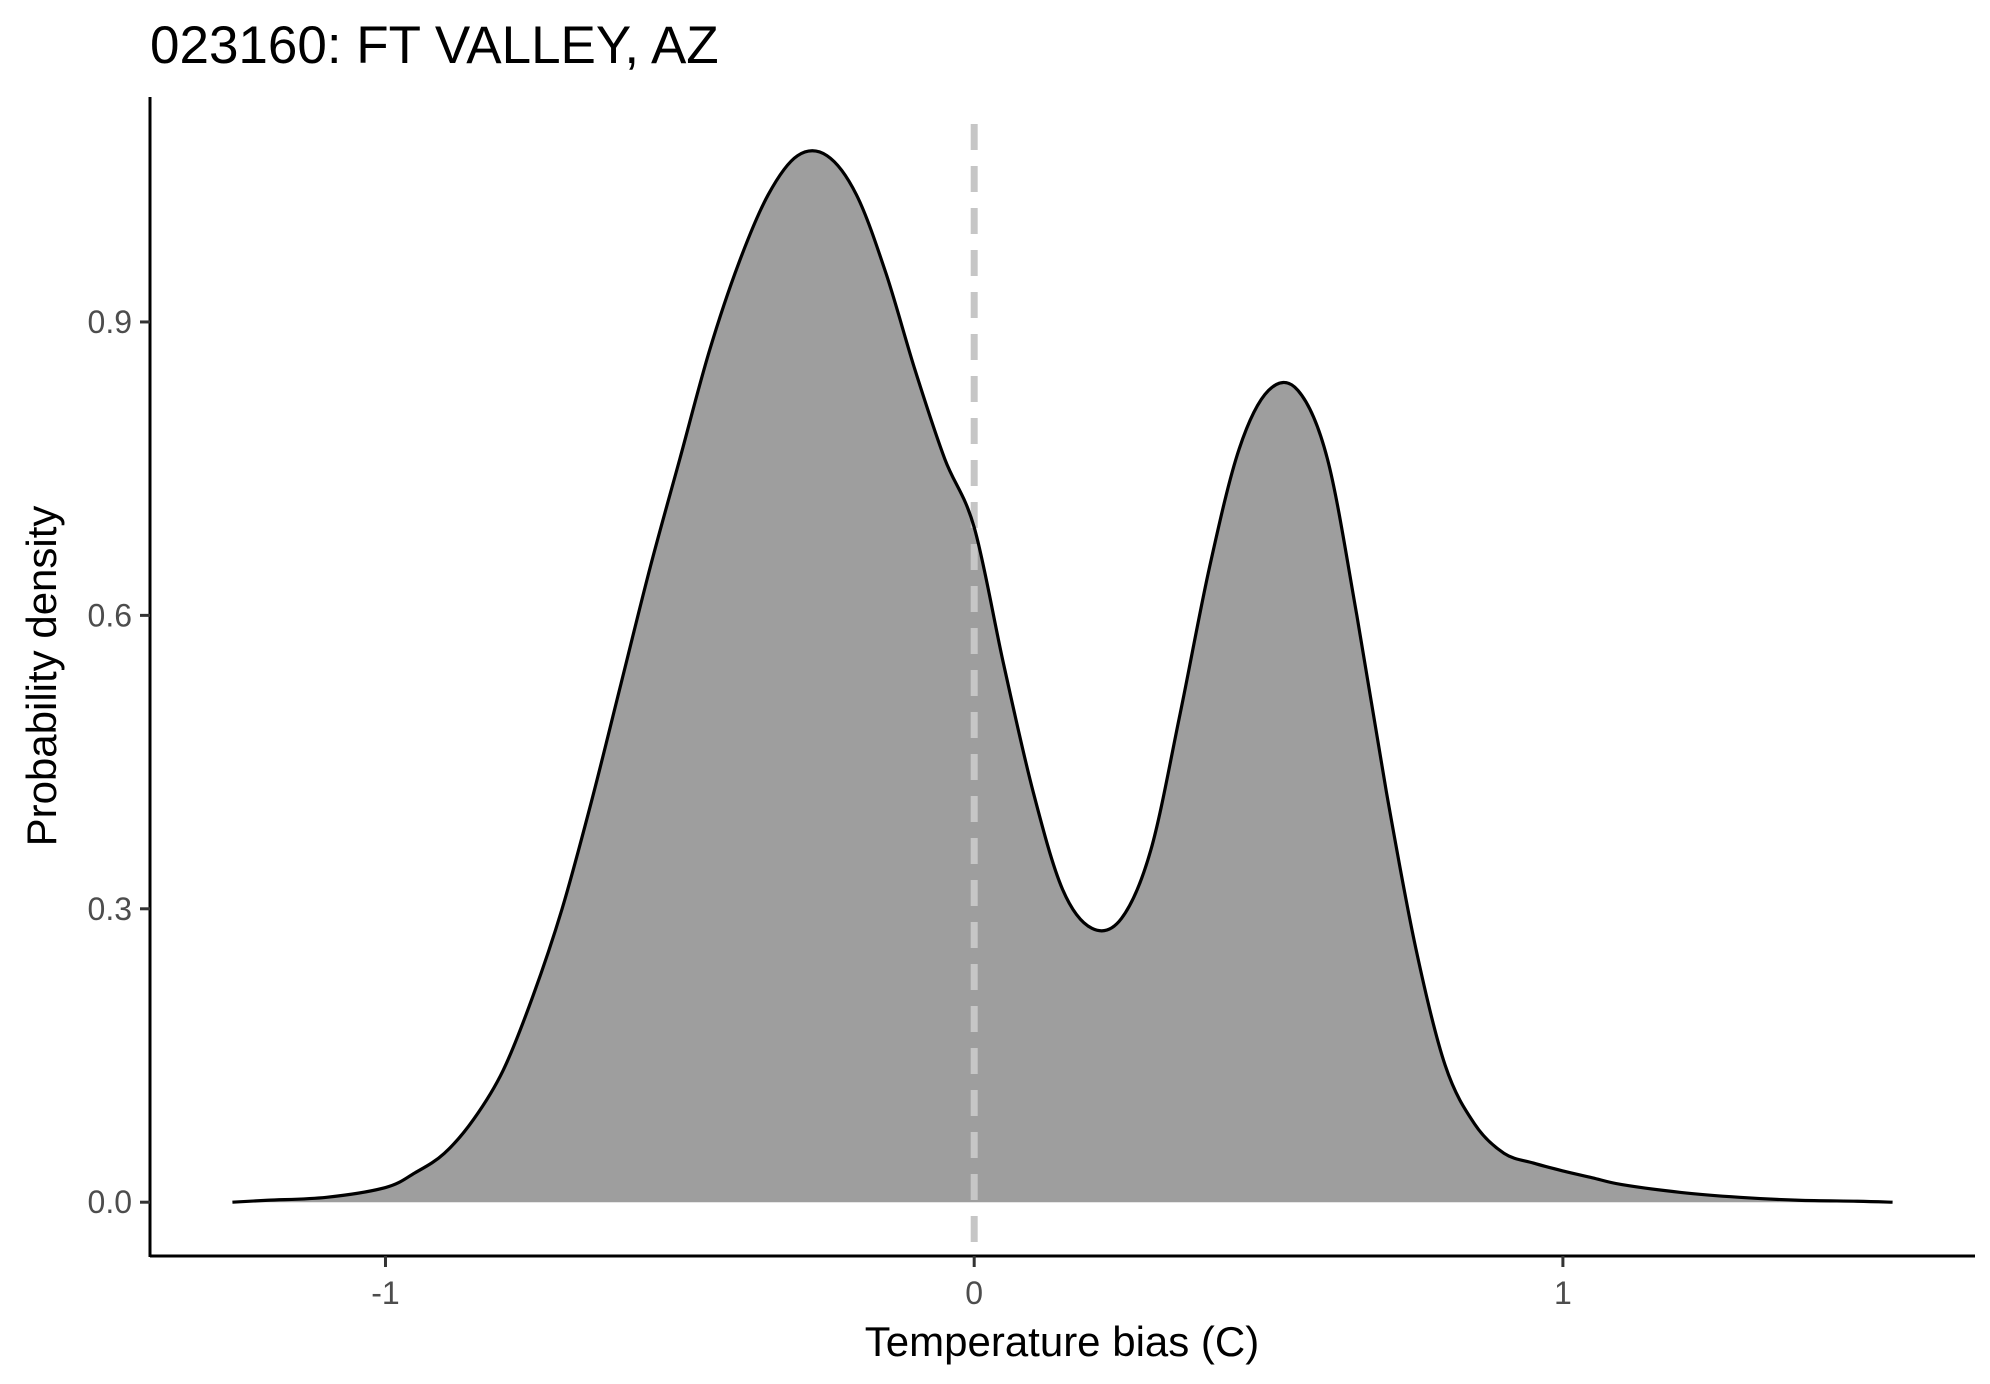  Describe the element at coordinates (434, 45) in the screenshot. I see `chart-title: 023160: FT VALLEY, AZ` at that location.